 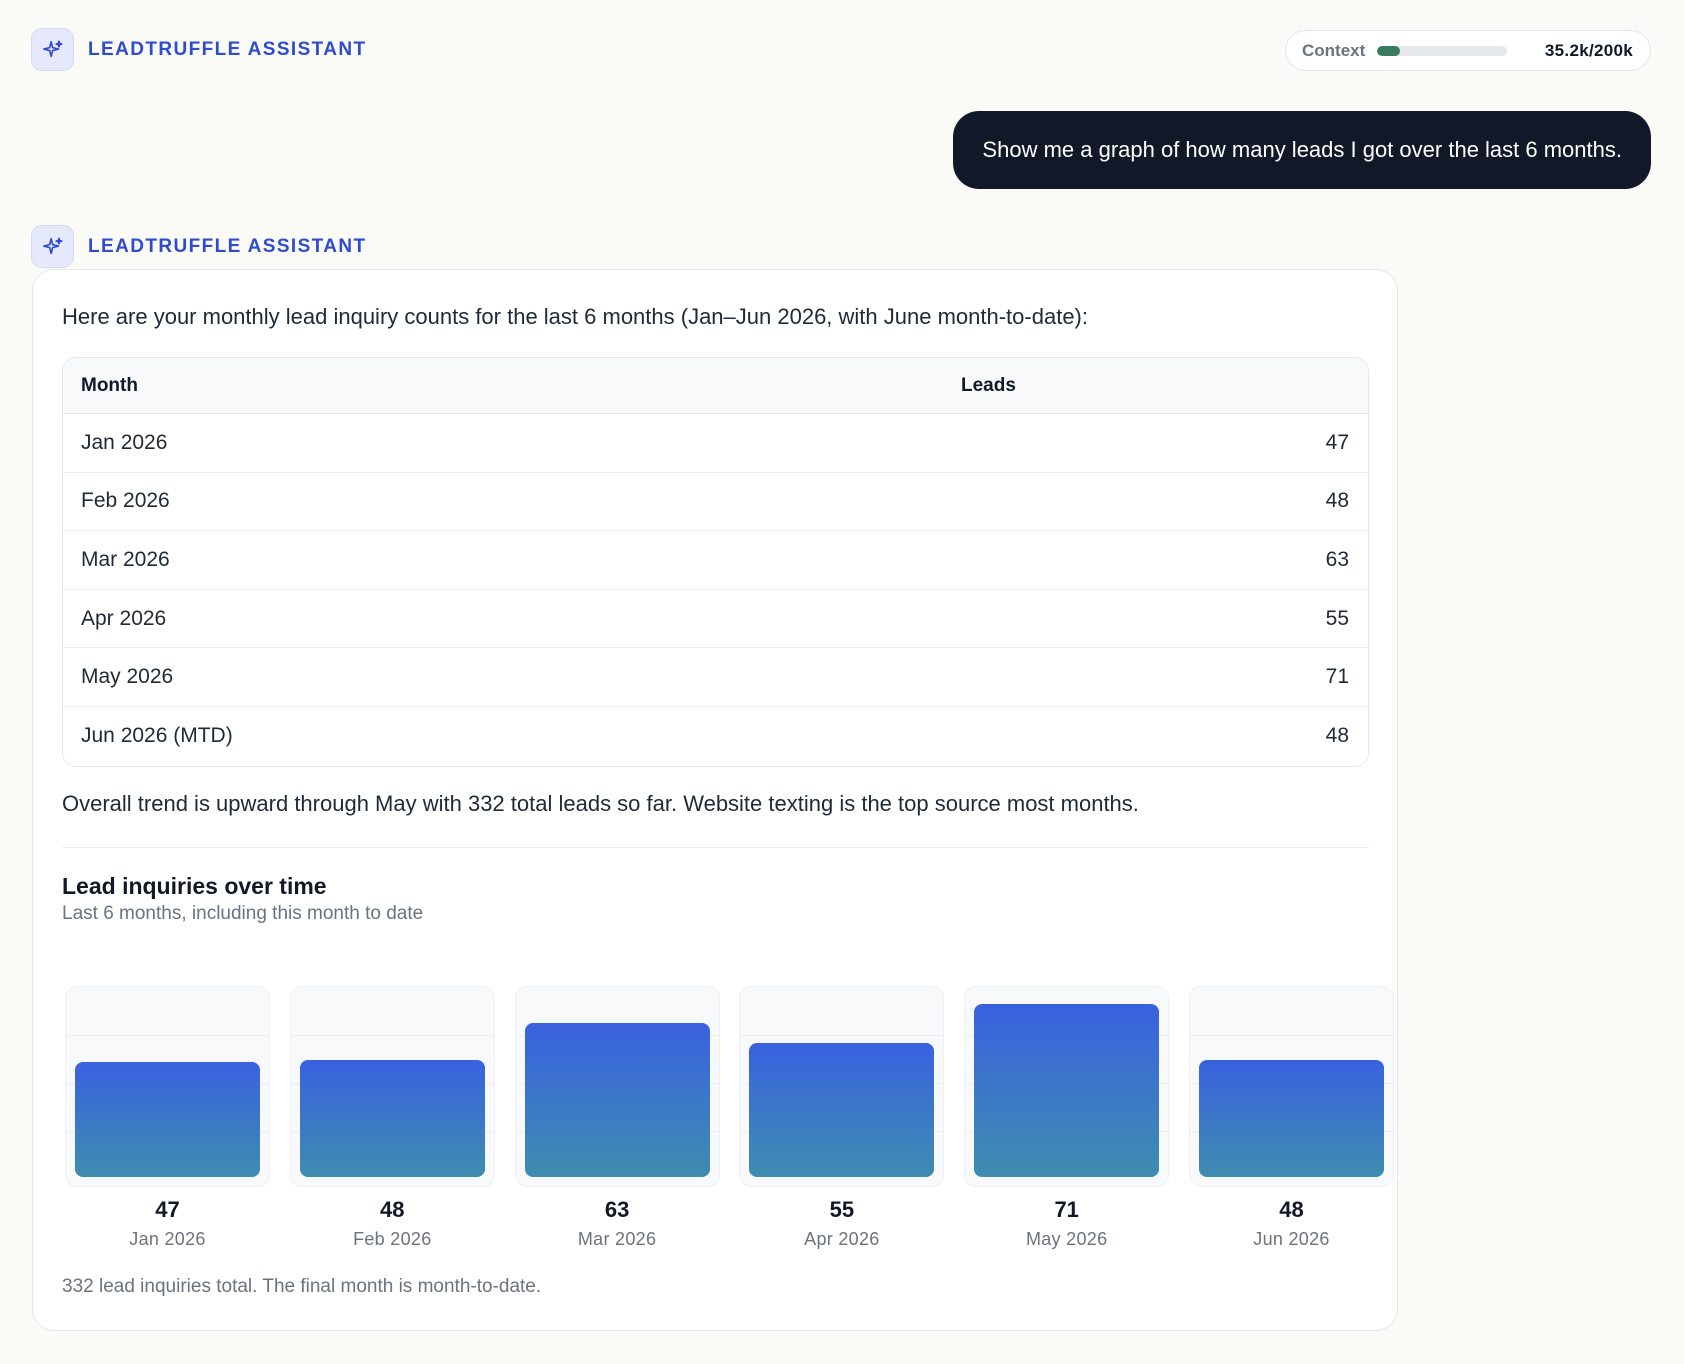 What do you see at coordinates (842, 1209) in the screenshot?
I see `bar-value-label: 55` at bounding box center [842, 1209].